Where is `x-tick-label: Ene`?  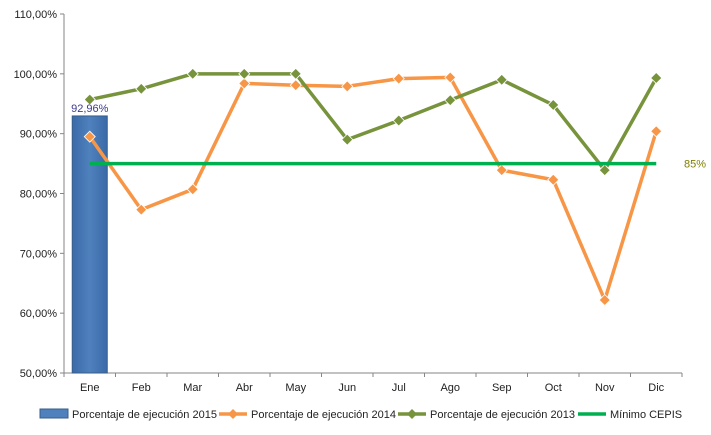 x-tick-label: Ene is located at coordinates (90, 388).